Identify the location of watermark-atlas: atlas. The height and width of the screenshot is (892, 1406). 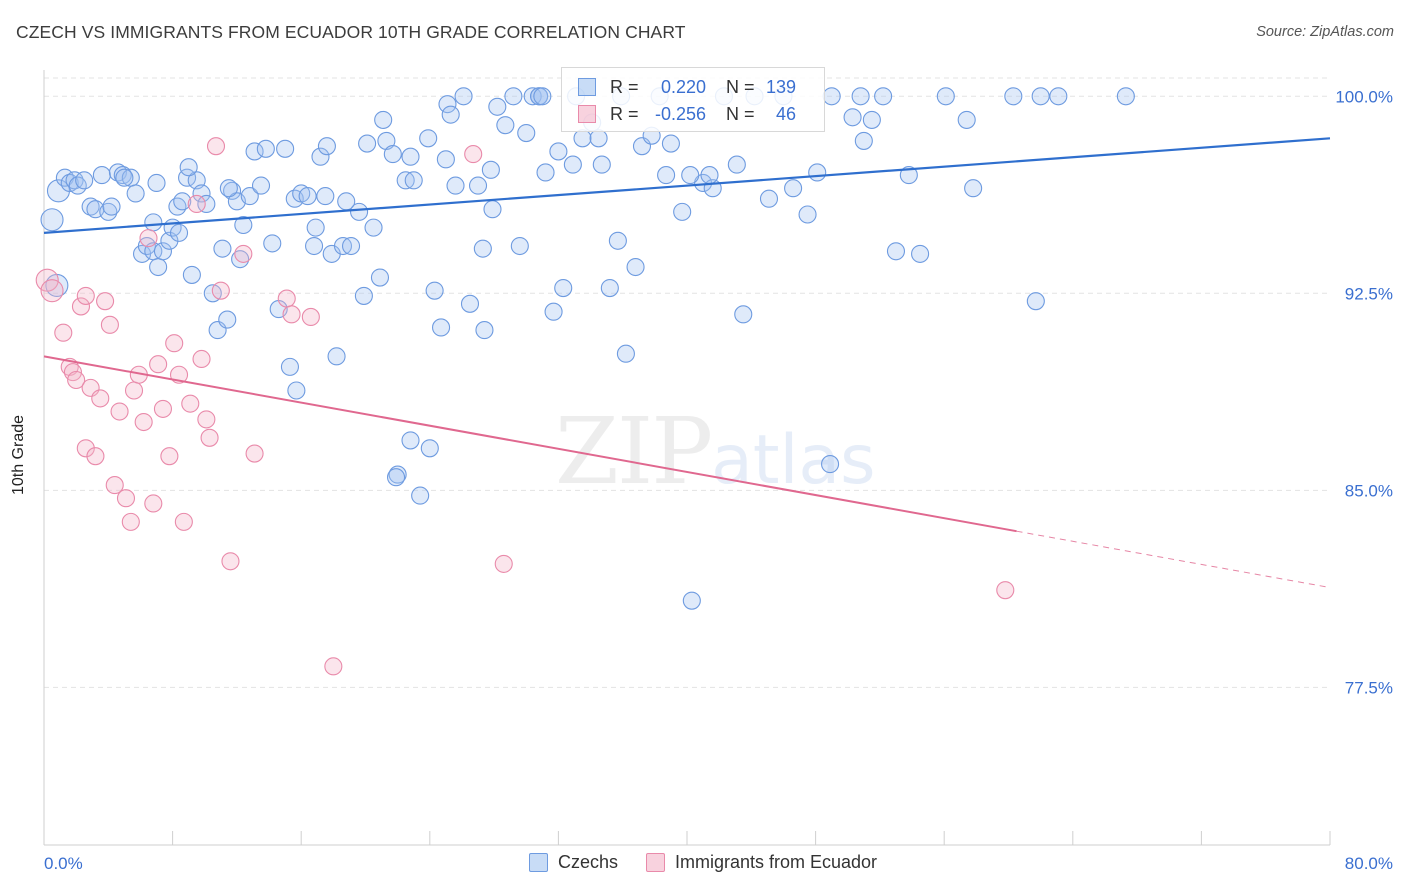
(793, 460).